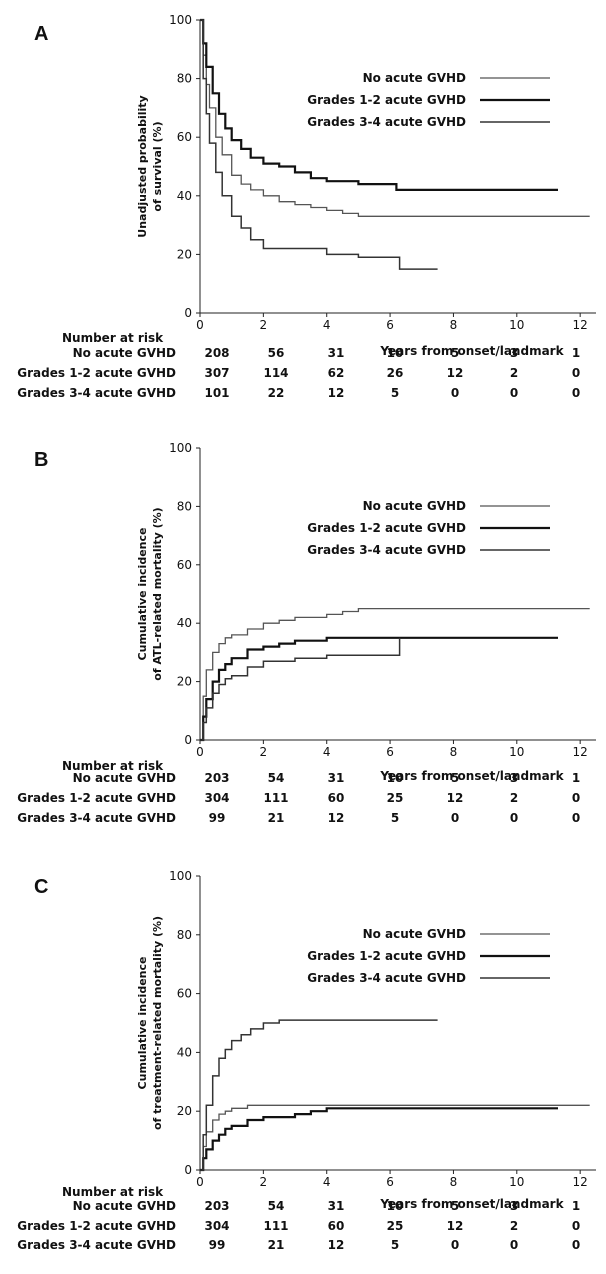  Describe the element at coordinates (157, 1023) in the screenshot. I see `y-axis-title-line: of treatment-related mortality (%)` at that location.